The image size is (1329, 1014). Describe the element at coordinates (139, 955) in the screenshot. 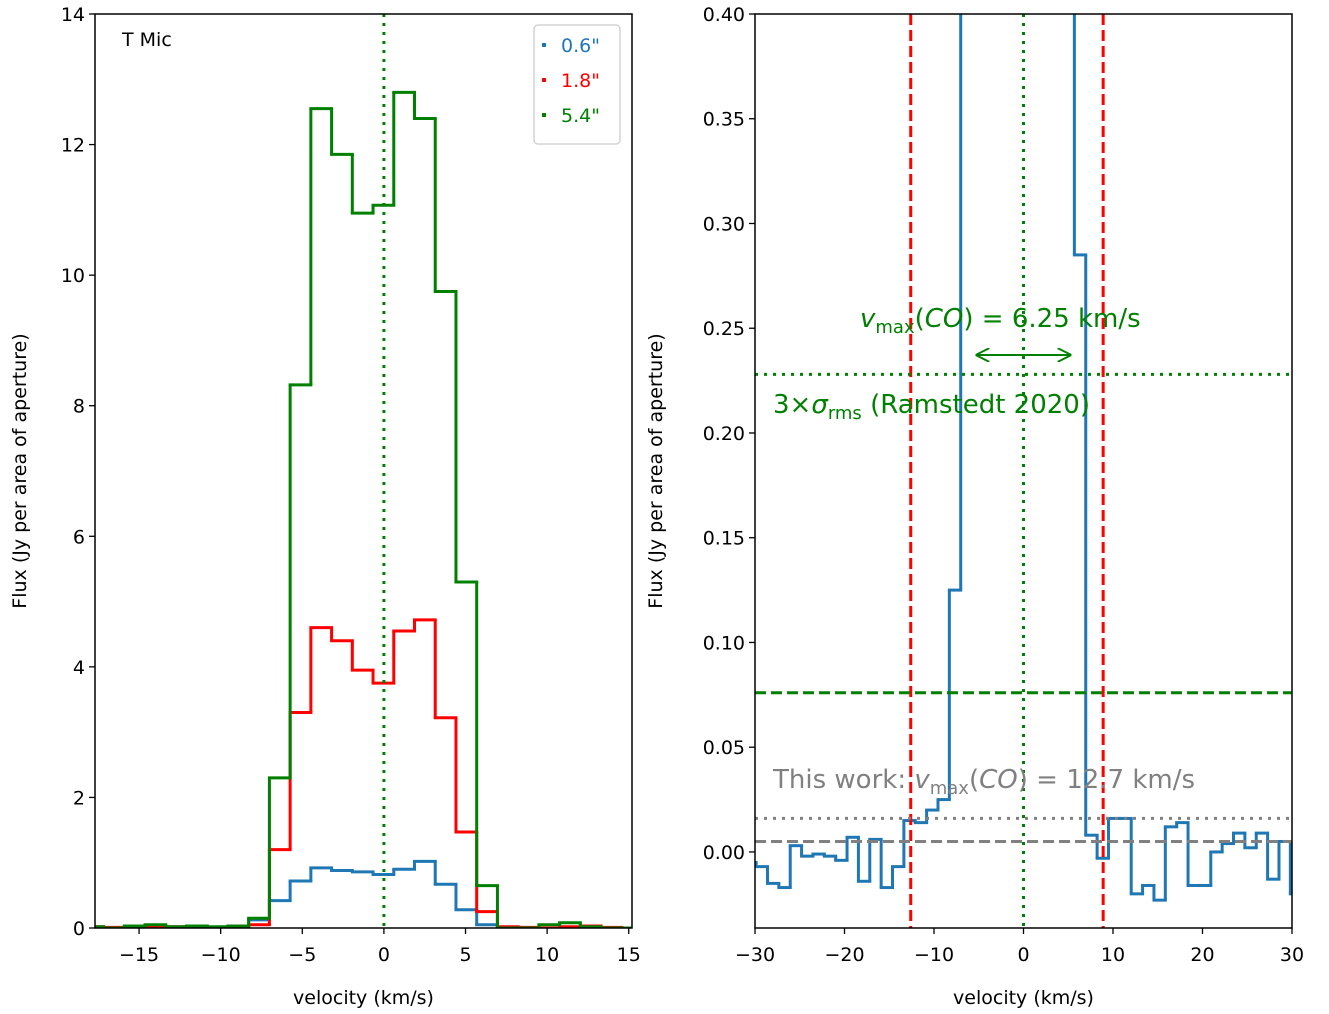

I see `x-tick-label: −15` at that location.